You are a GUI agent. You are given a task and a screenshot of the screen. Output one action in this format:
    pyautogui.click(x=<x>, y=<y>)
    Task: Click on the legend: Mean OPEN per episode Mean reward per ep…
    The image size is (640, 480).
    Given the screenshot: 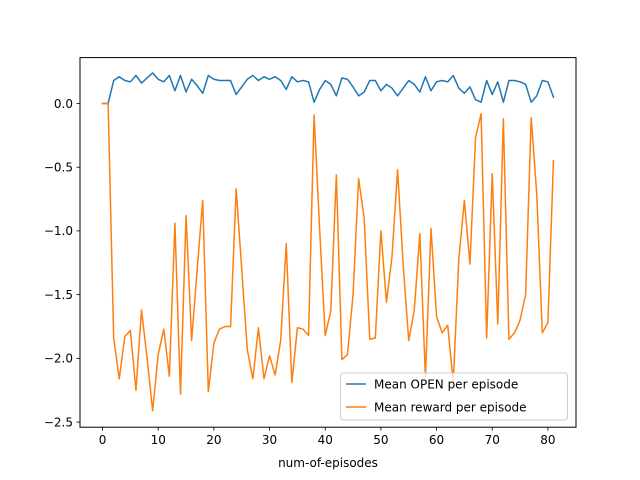 What is the action you would take?
    pyautogui.click(x=454, y=396)
    